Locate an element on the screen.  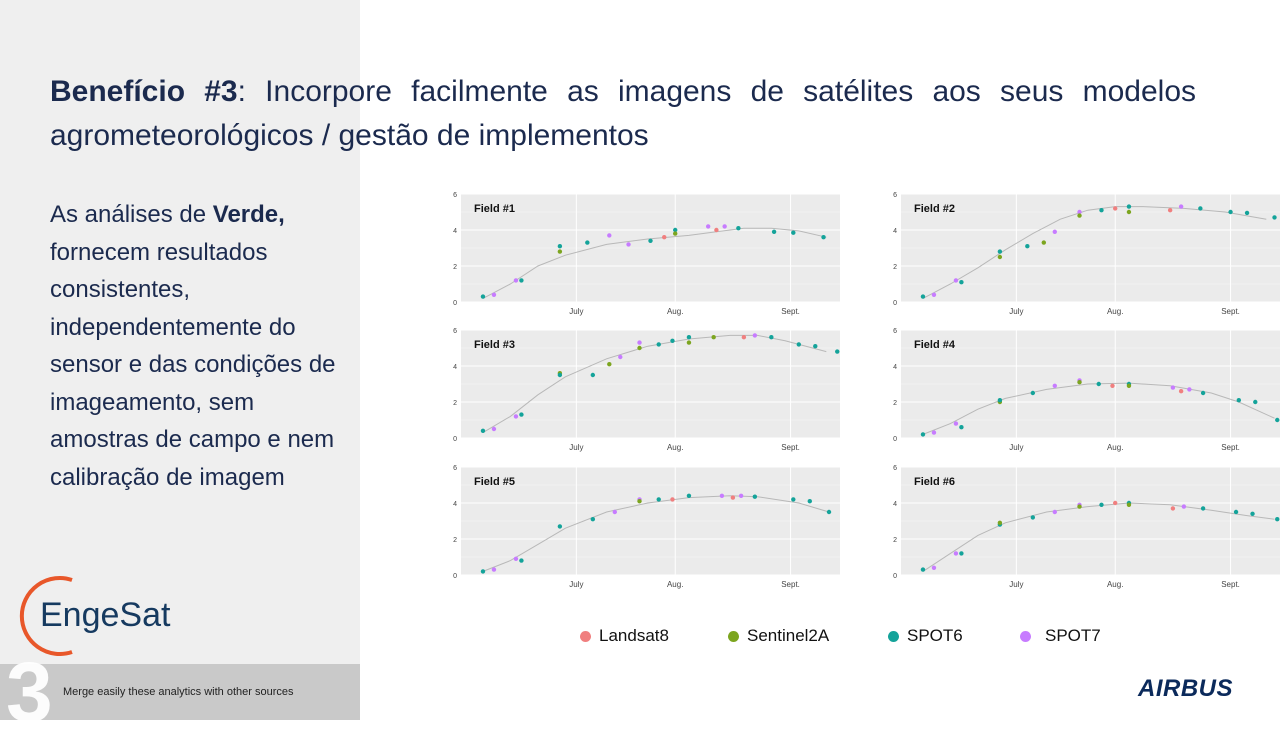
field-chart: 0 2 4 6 July Aug. Sept. Field #6 is located at coordinates (1086, 527).